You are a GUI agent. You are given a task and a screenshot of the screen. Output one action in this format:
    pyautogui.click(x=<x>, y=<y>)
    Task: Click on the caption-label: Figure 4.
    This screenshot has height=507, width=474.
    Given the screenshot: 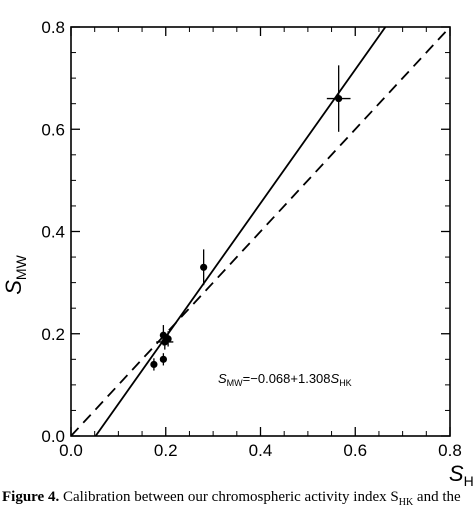 What is the action you would take?
    pyautogui.click(x=31, y=497)
    